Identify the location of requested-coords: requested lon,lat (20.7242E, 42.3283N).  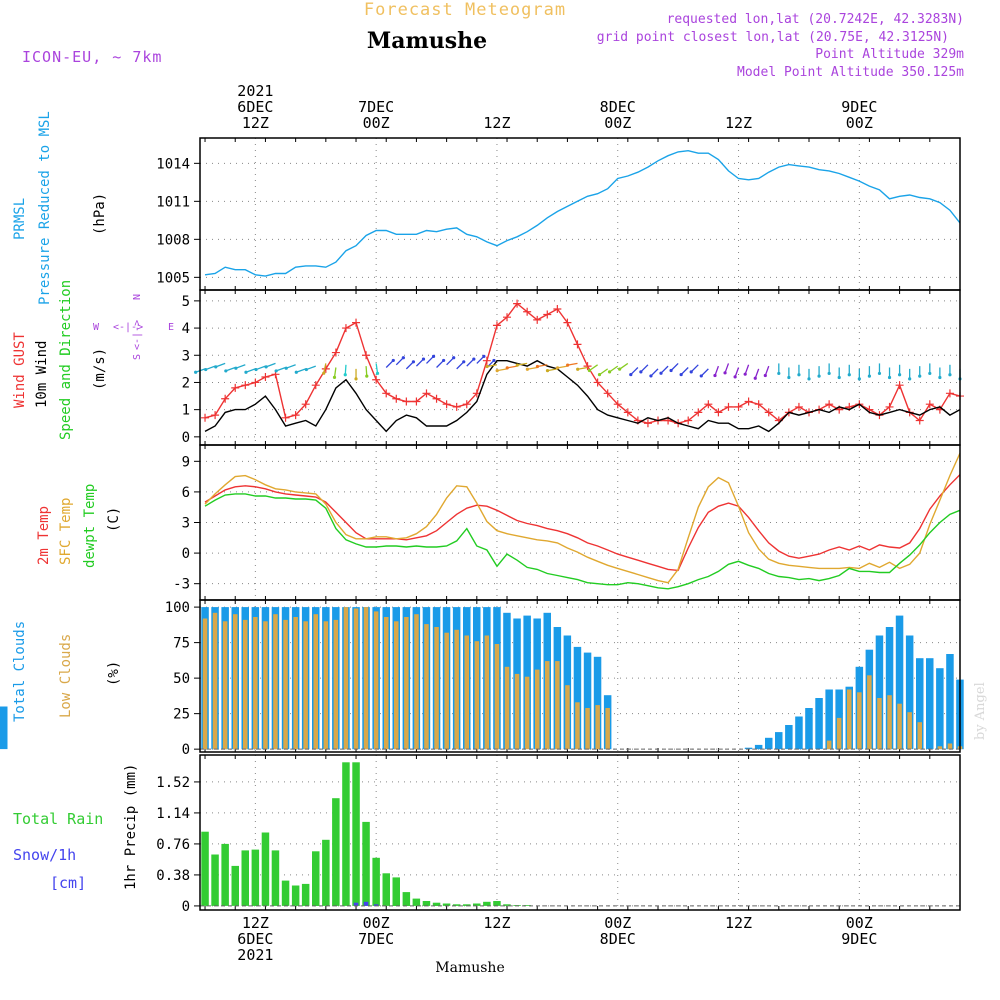
(815, 19).